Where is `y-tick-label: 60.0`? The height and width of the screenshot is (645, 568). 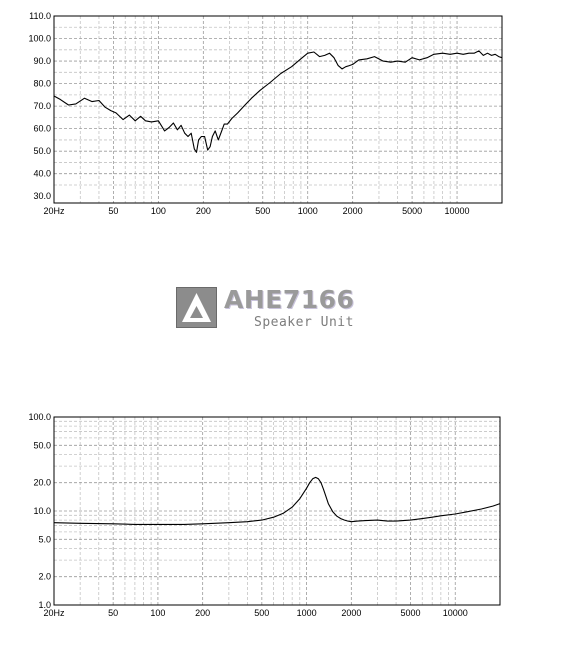
y-tick-label: 60.0 is located at coordinates (42, 129).